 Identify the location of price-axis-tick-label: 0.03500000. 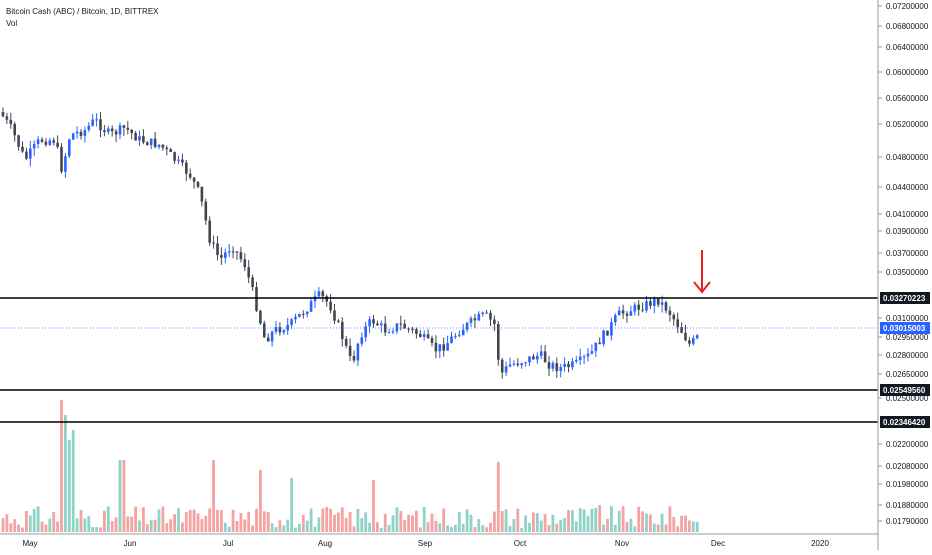
(907, 272).